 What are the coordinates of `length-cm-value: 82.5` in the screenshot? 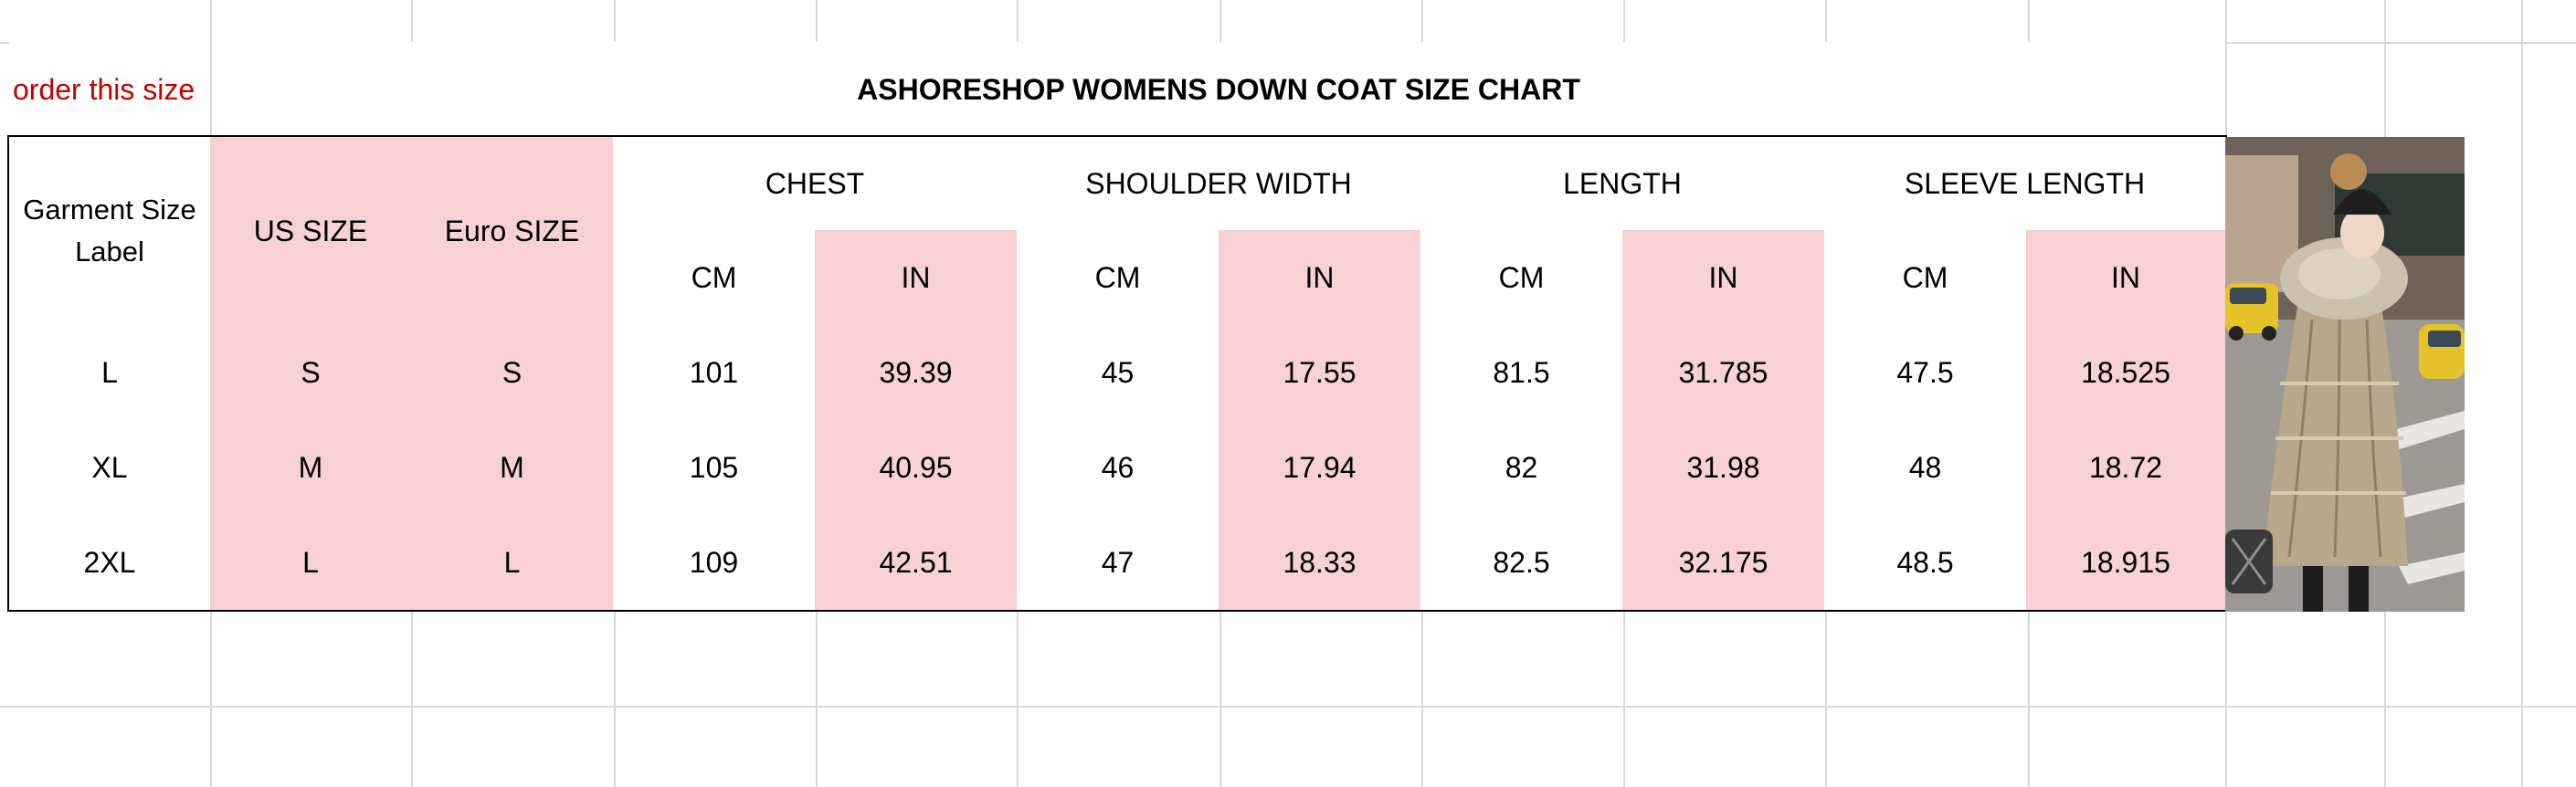 It's located at (1522, 563).